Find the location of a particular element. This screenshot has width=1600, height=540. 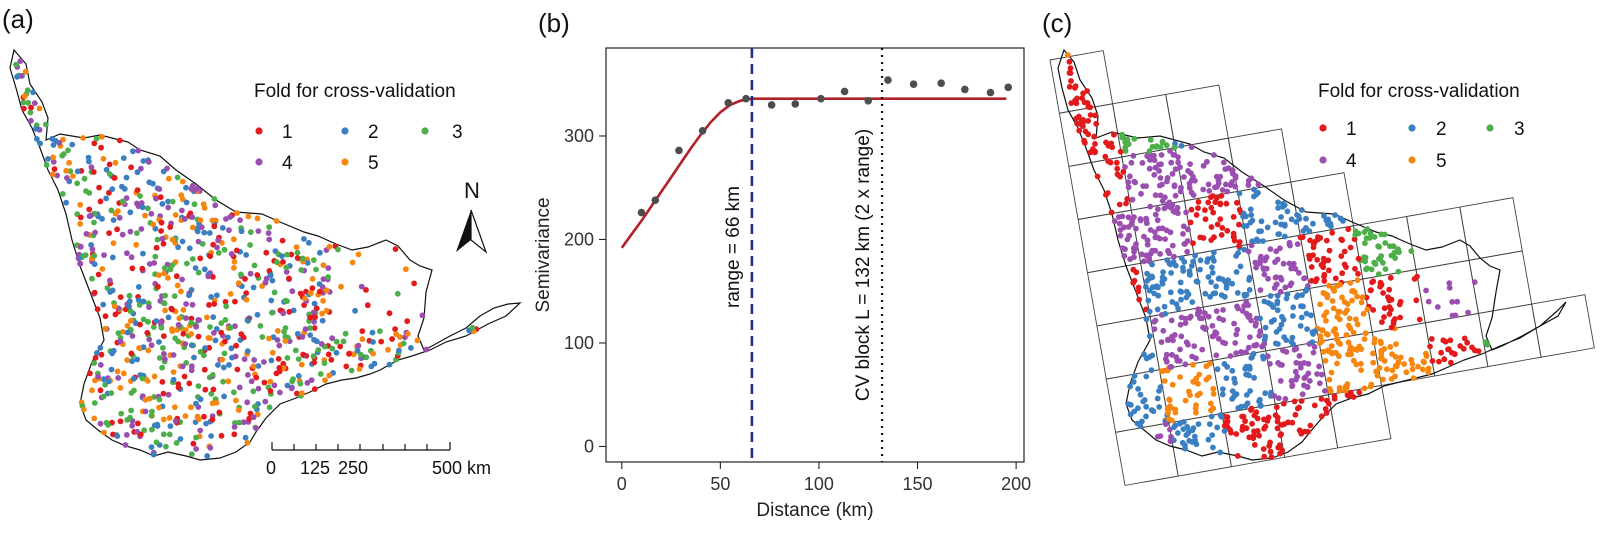

y-axis-title: Semivariance is located at coordinates (543, 254).